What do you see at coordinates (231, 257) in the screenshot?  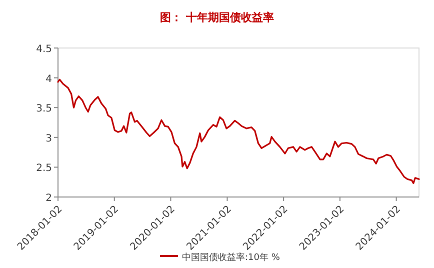 I see `legend-label: 中国国债收益率:10年 %` at bounding box center [231, 257].